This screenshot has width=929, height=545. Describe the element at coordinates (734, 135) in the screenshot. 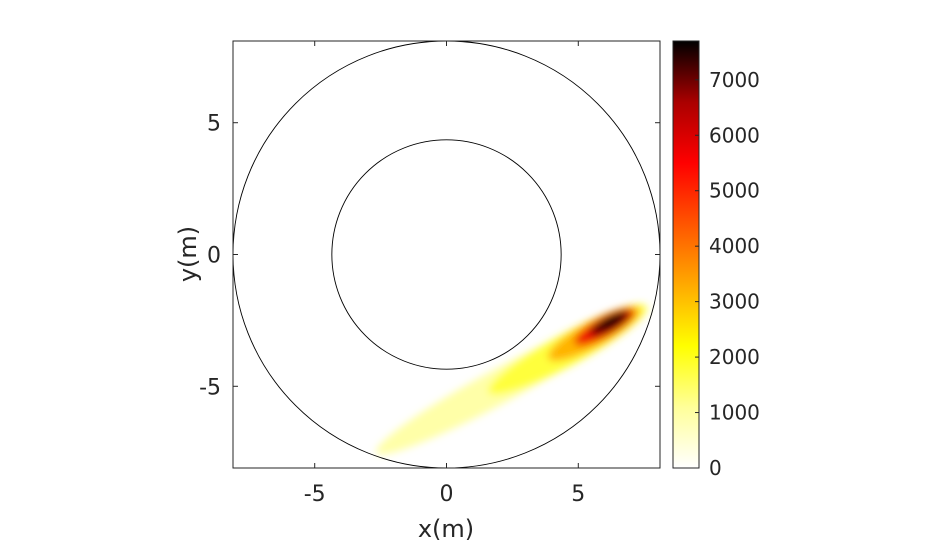

I see `colorbar-tick-label: 6000` at that location.